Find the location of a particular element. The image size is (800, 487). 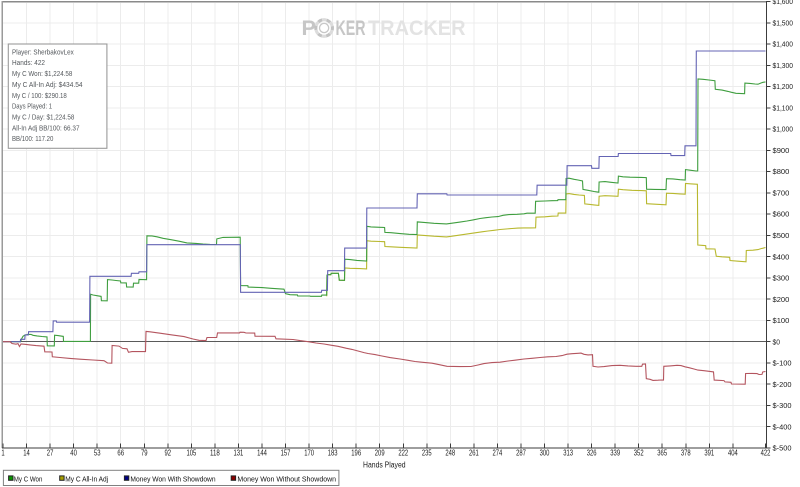

svg-text: My C / 100: $290.18 is located at coordinates (39, 96).